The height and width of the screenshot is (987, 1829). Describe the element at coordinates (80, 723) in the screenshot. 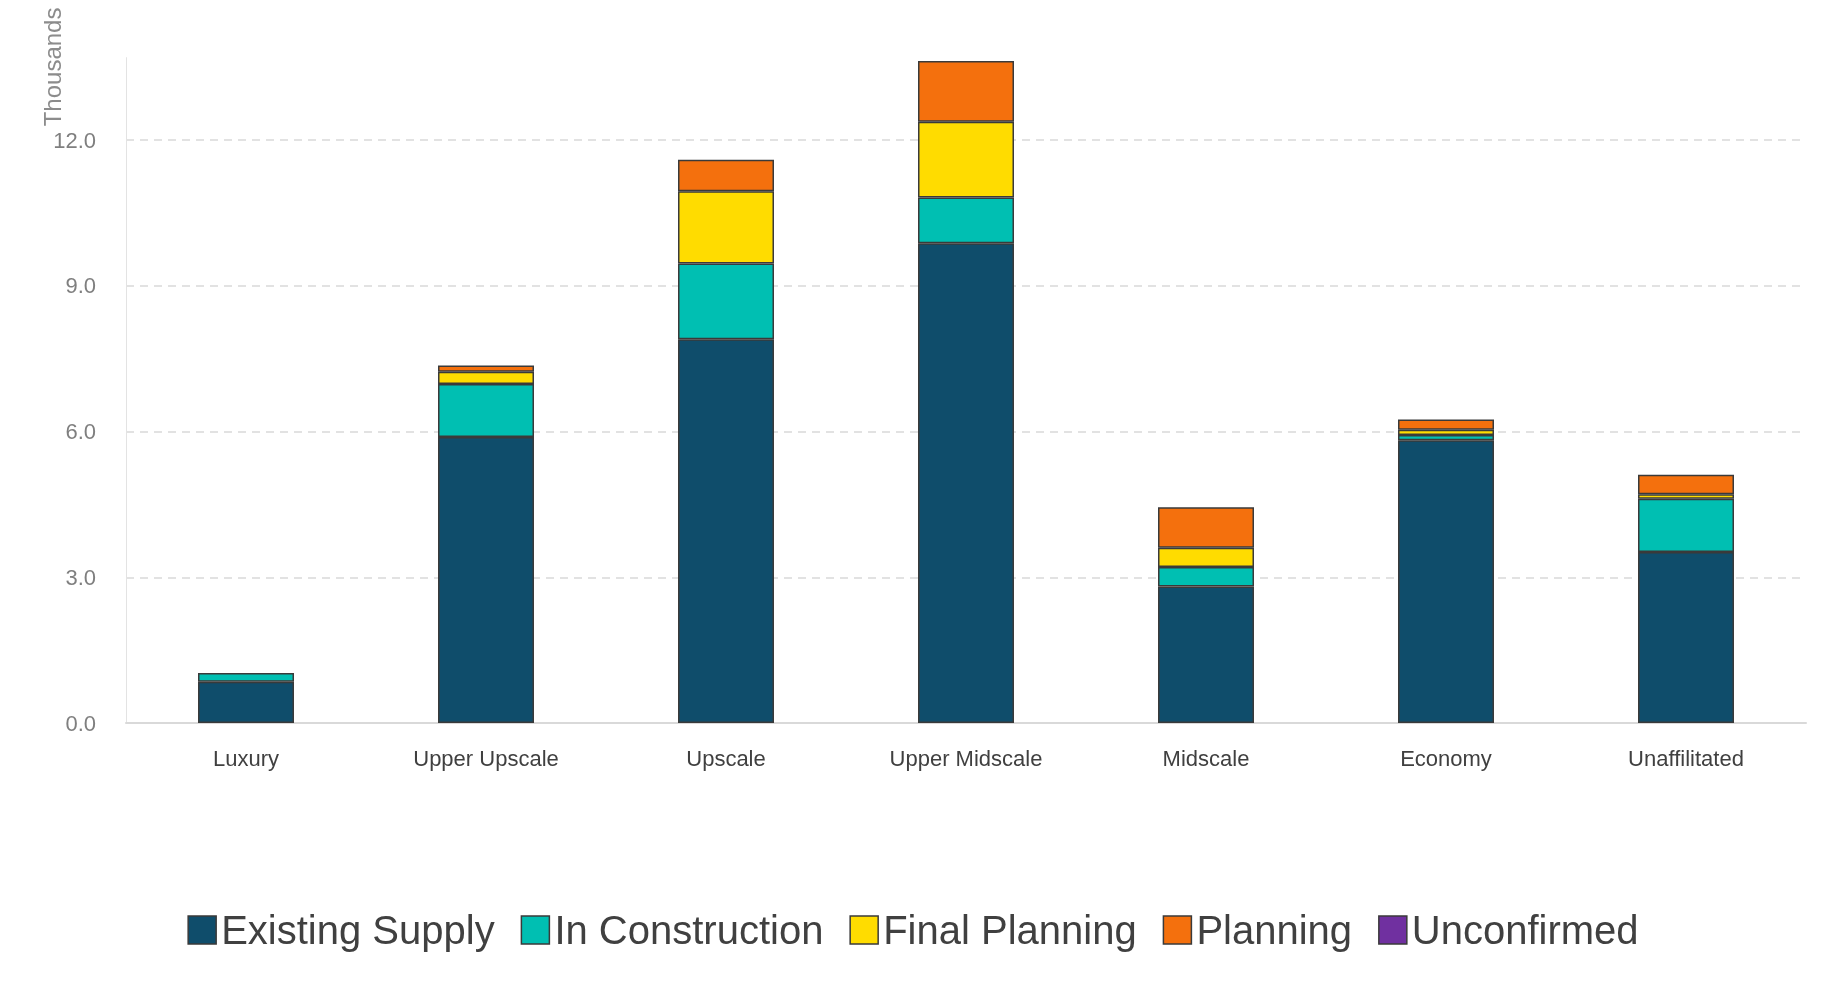

I see `y-tick-label: 0.0` at that location.